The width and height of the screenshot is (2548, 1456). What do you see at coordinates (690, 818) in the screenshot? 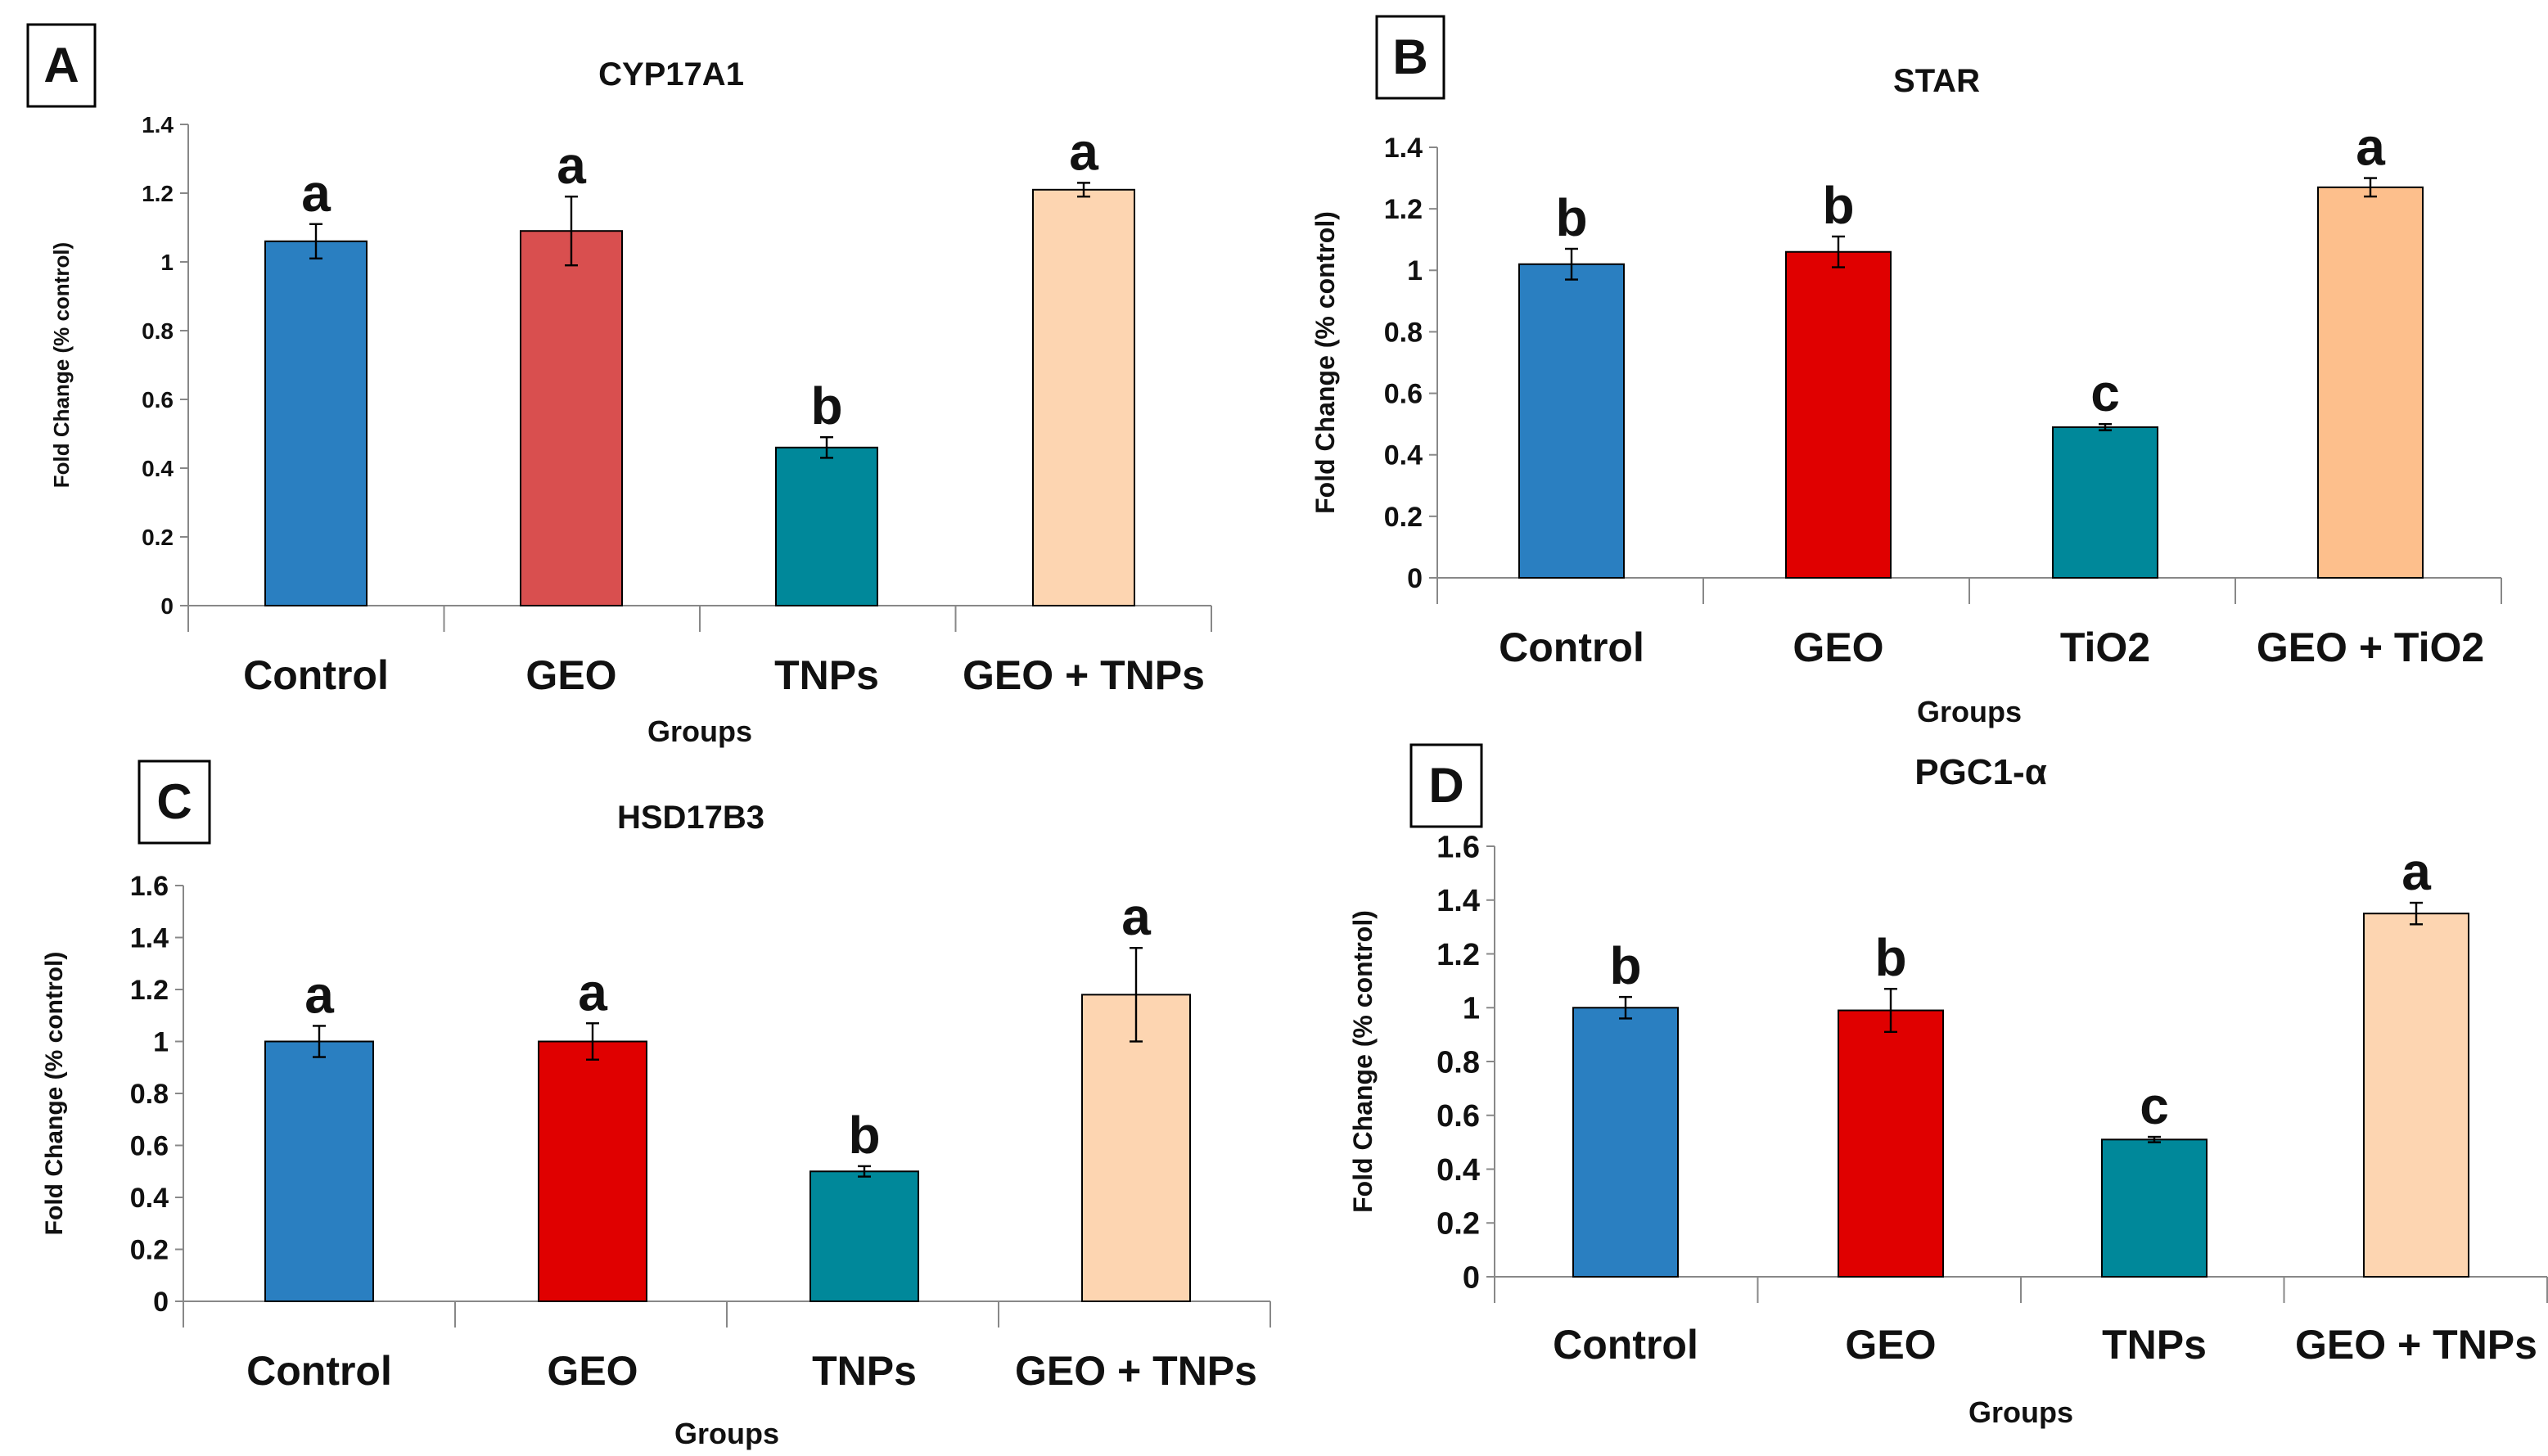
I see `chart-title: HSD17B3` at bounding box center [690, 818].